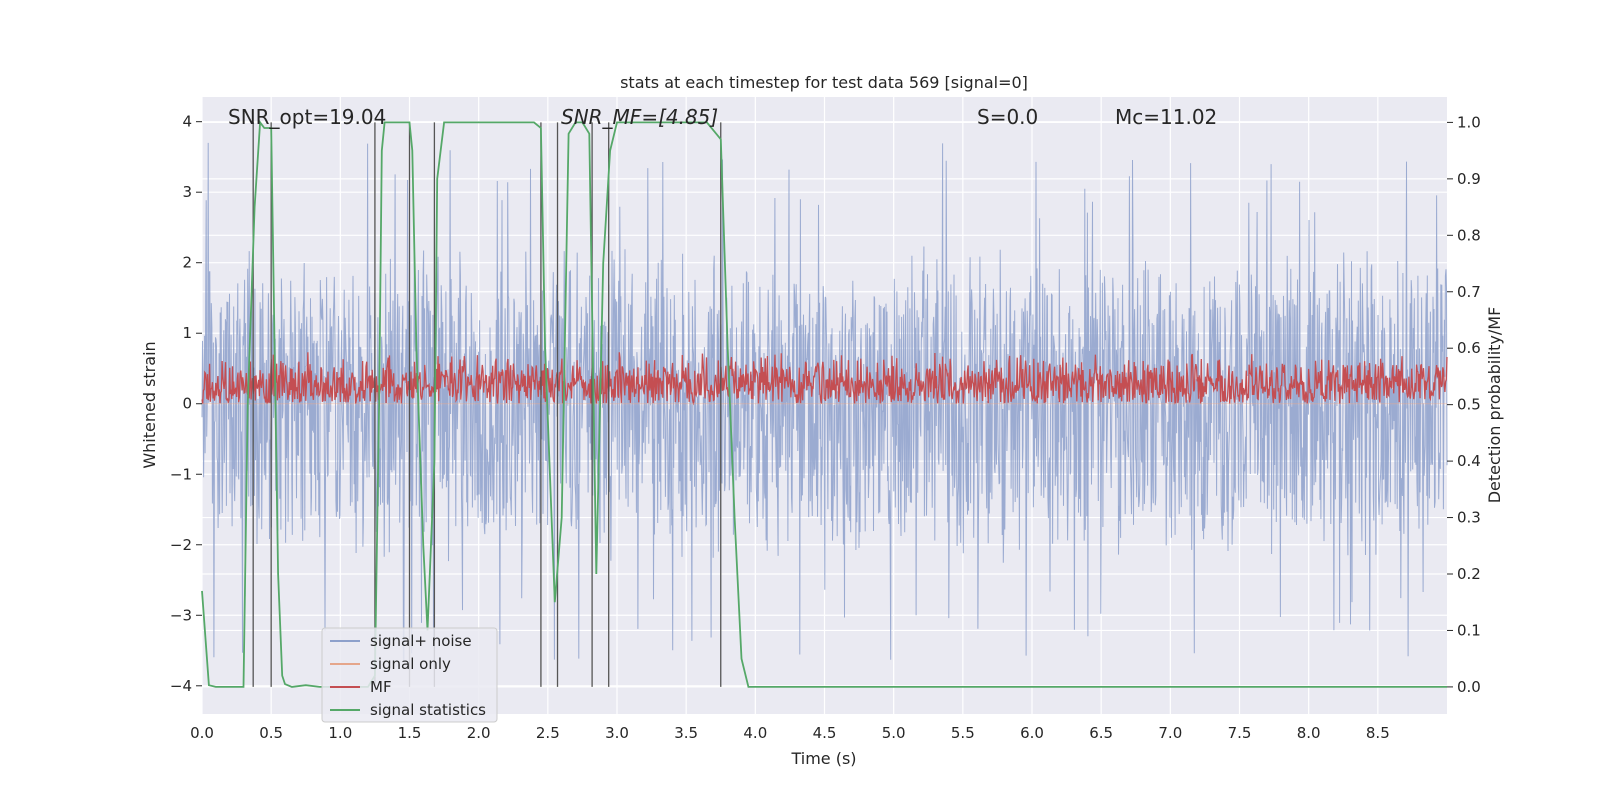 The width and height of the screenshot is (1600, 800). Describe the element at coordinates (639, 117) in the screenshot. I see `annotation-snr-mf: SNR_MF=[4.85]` at that location.